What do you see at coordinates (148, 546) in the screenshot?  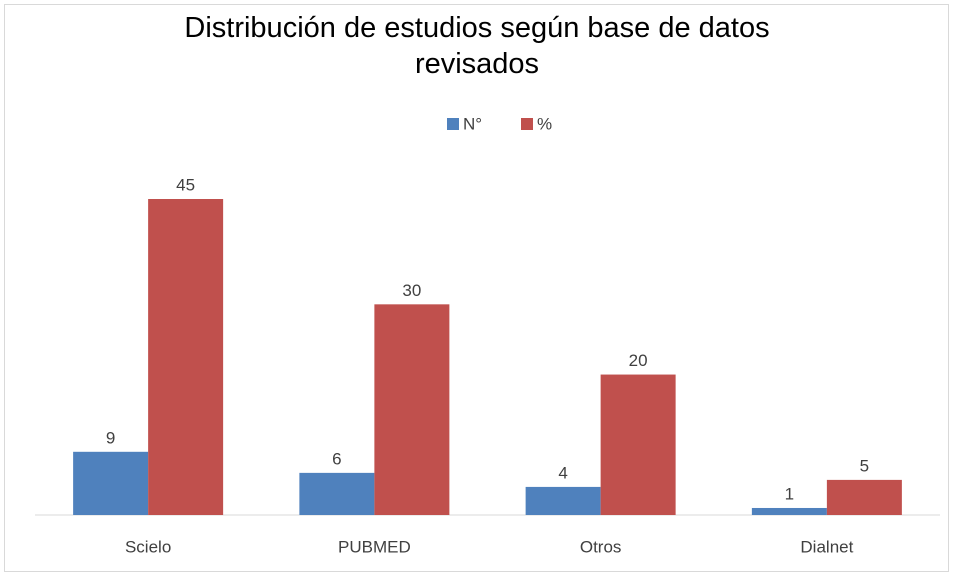 I see `x-tick-label: Scielo` at bounding box center [148, 546].